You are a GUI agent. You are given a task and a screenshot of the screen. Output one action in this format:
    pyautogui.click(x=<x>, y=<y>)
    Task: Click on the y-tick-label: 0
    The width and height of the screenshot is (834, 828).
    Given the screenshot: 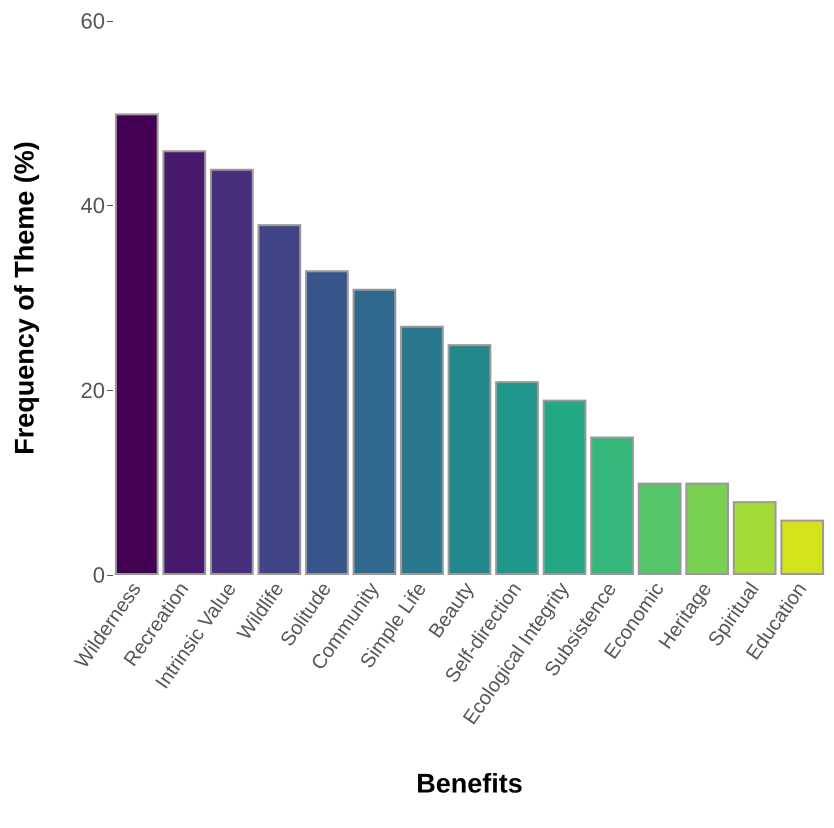 What is the action you would take?
    pyautogui.click(x=98, y=575)
    